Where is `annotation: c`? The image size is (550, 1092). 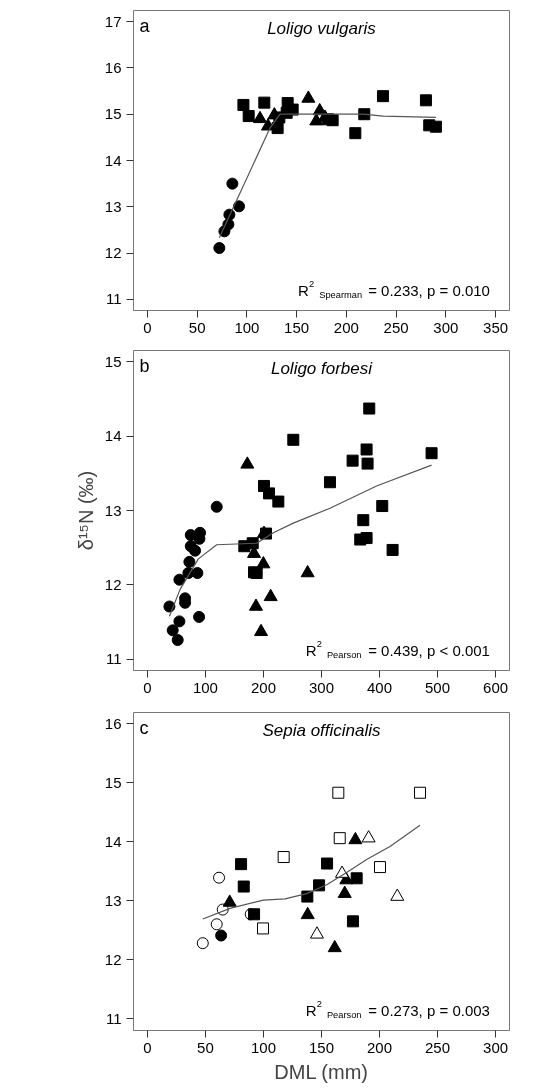
annotation: c is located at coordinates (144, 727).